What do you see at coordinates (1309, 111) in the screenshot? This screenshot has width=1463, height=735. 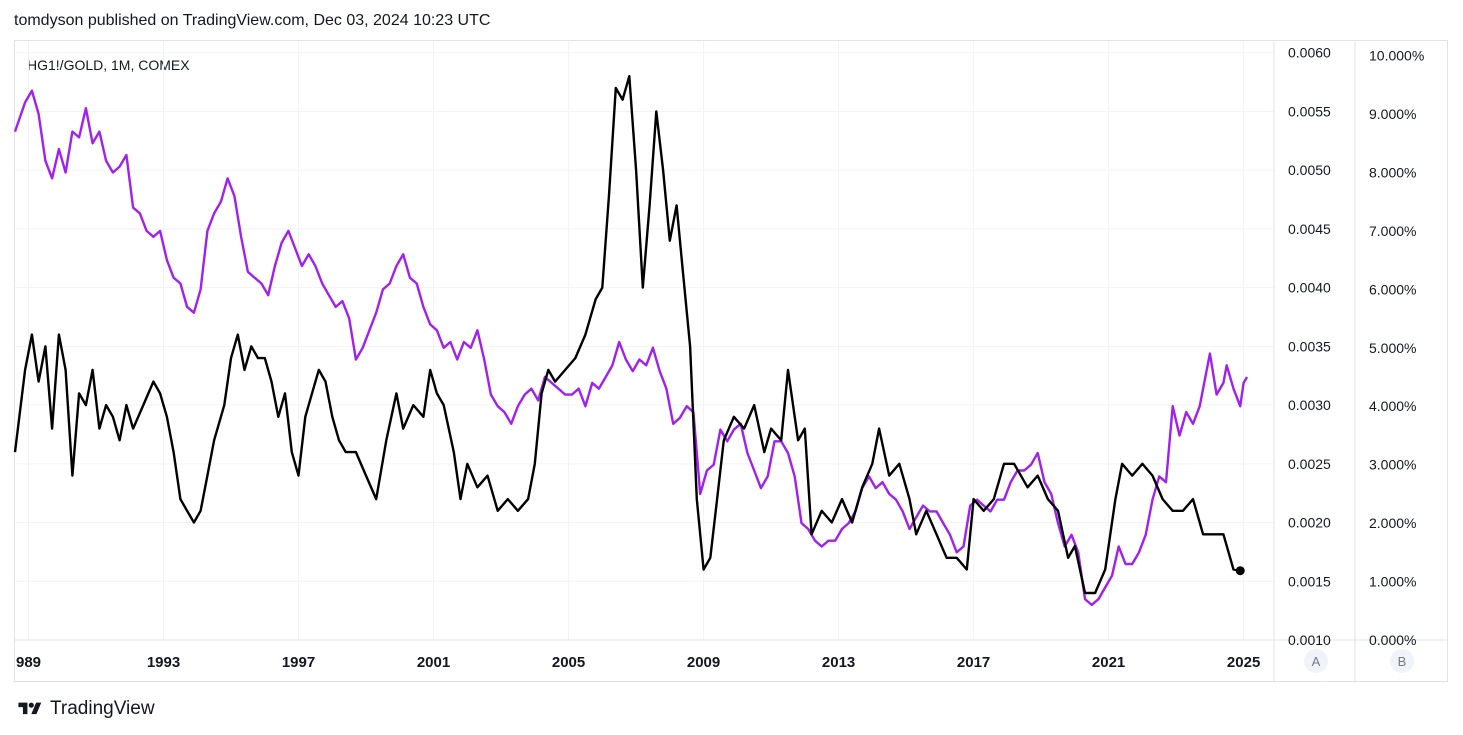 I see `left-axis-tick-label: 0.0055` at bounding box center [1309, 111].